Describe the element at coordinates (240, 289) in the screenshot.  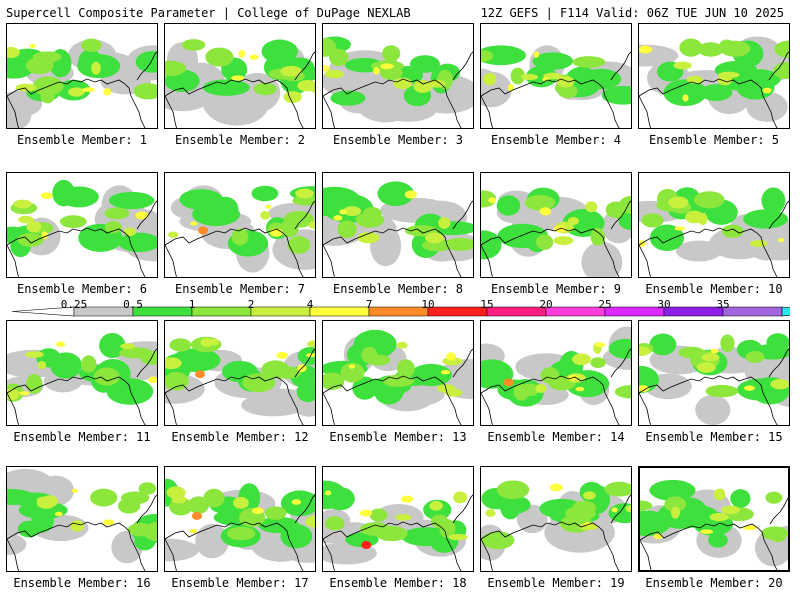
I see `ensemble-member-label: Ensemble Member: 7` at that location.